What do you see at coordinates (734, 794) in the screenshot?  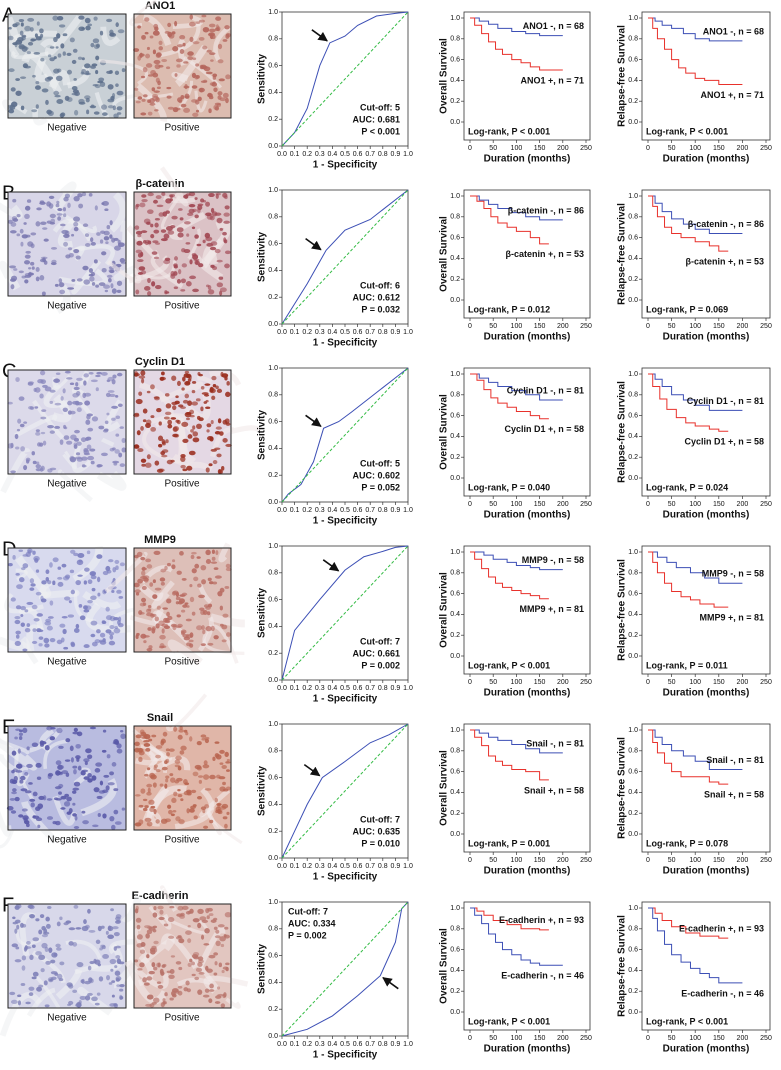 I see `series-label: Snail +, n = 58` at bounding box center [734, 794].